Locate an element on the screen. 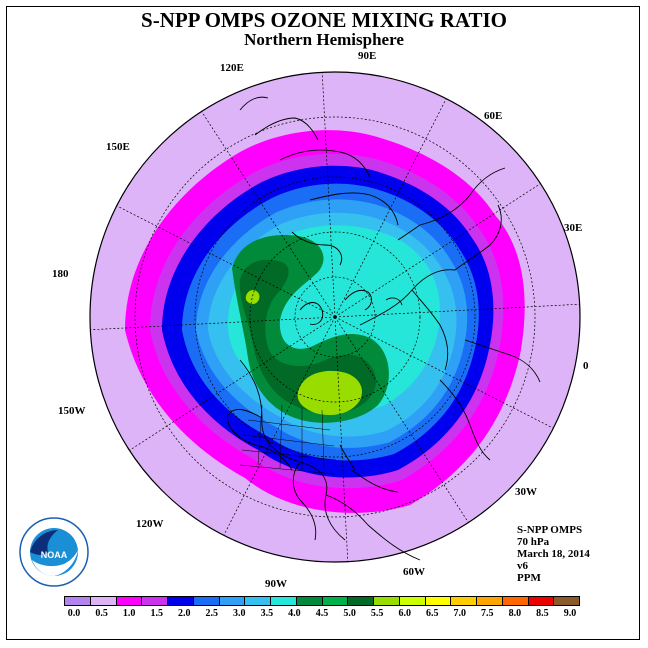 The image size is (648, 648). colorbar-tick-label: 1.0 is located at coordinates (129, 613).